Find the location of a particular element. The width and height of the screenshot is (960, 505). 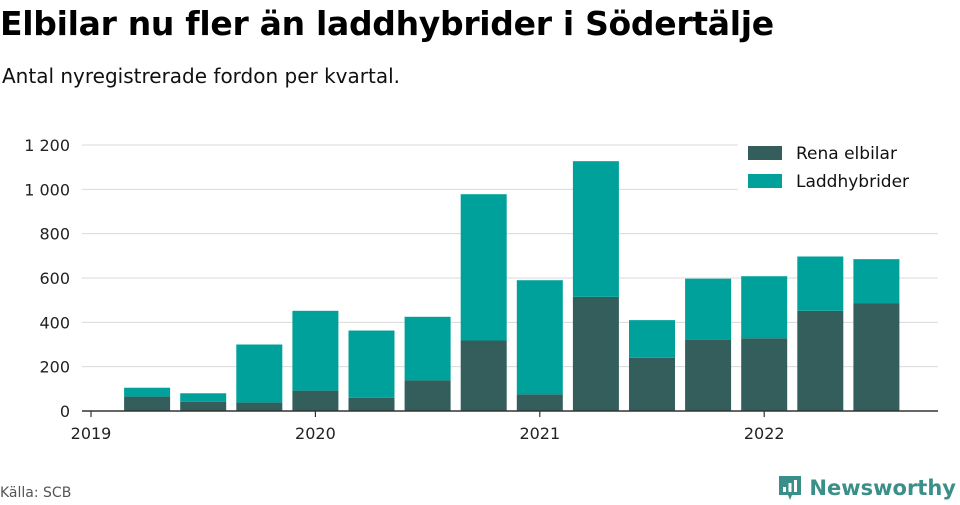

legend-label: Rena elbilar is located at coordinates (846, 154).